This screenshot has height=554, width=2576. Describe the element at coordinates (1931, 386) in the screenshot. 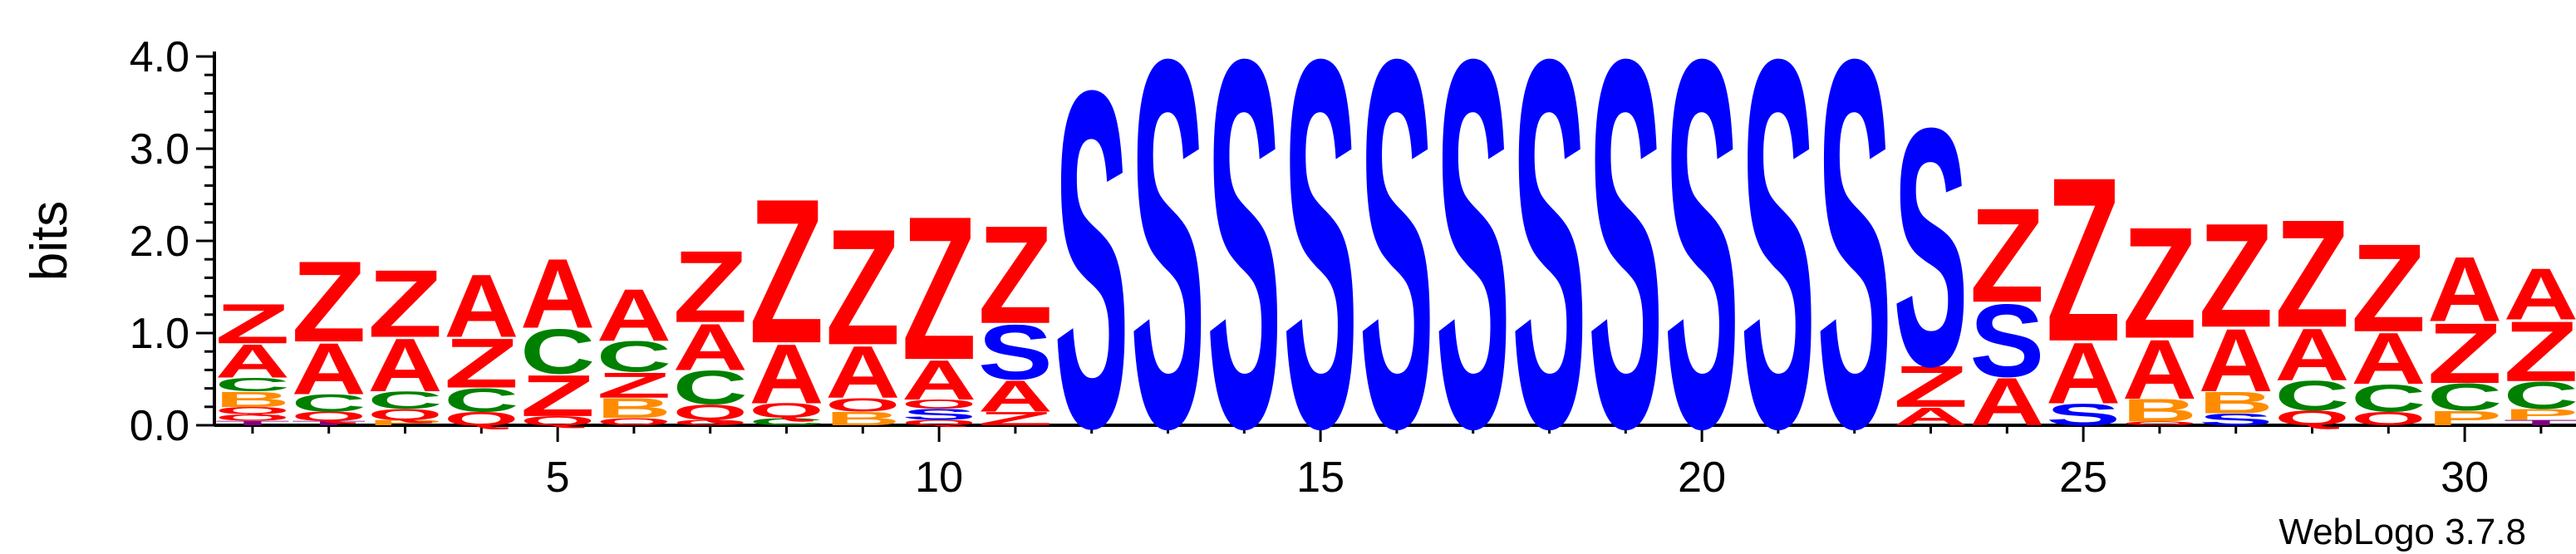

I see `logo-letter-Z-pos-23: Z` at that location.